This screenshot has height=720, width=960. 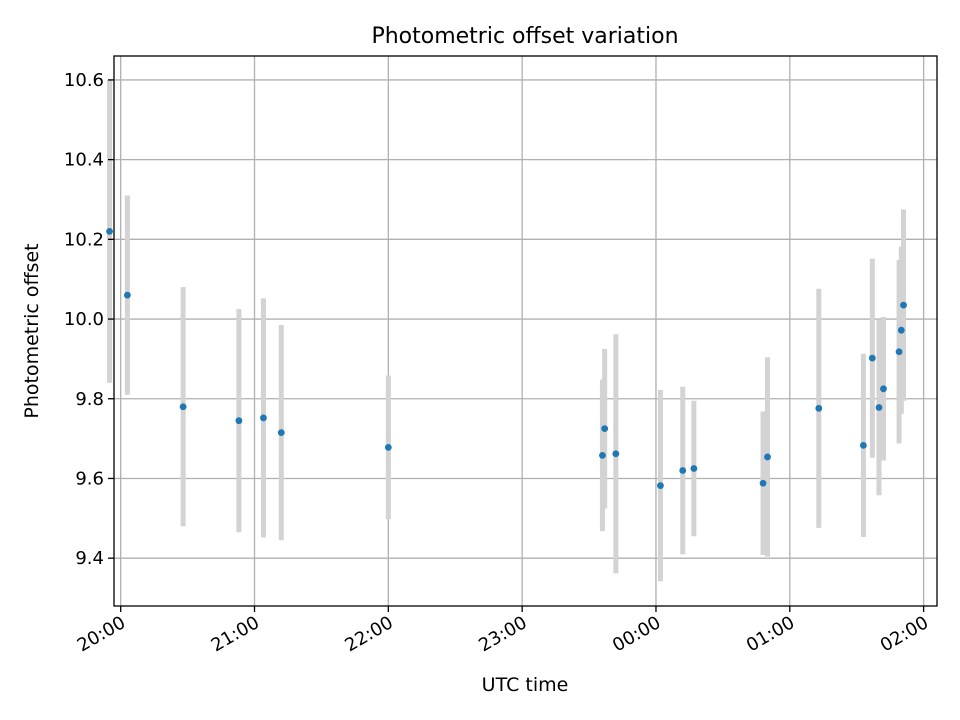 What do you see at coordinates (84, 80) in the screenshot?
I see `y-tick-label: 10.6` at bounding box center [84, 80].